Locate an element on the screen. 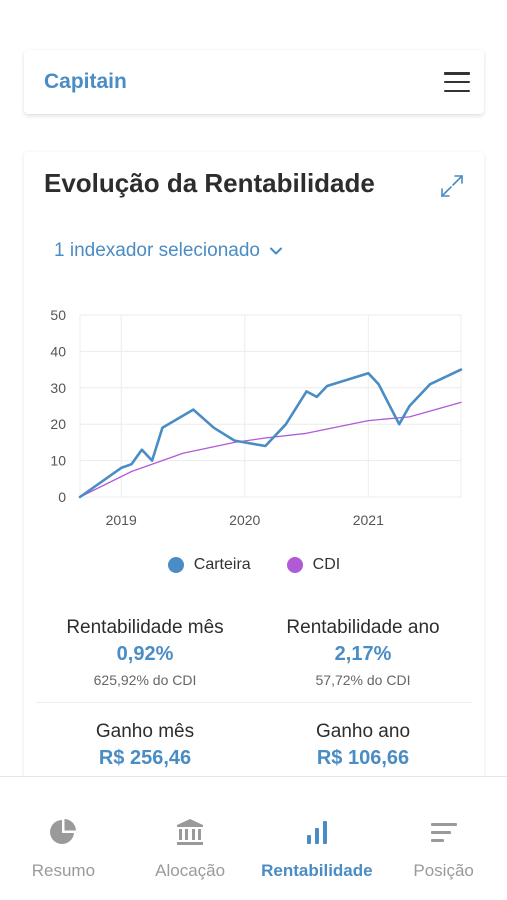 This screenshot has width=507, height=900. stat-rentabilidade-ano: Rentabilidade ano 2,17% 57,72% do CDI is located at coordinates (363, 654).